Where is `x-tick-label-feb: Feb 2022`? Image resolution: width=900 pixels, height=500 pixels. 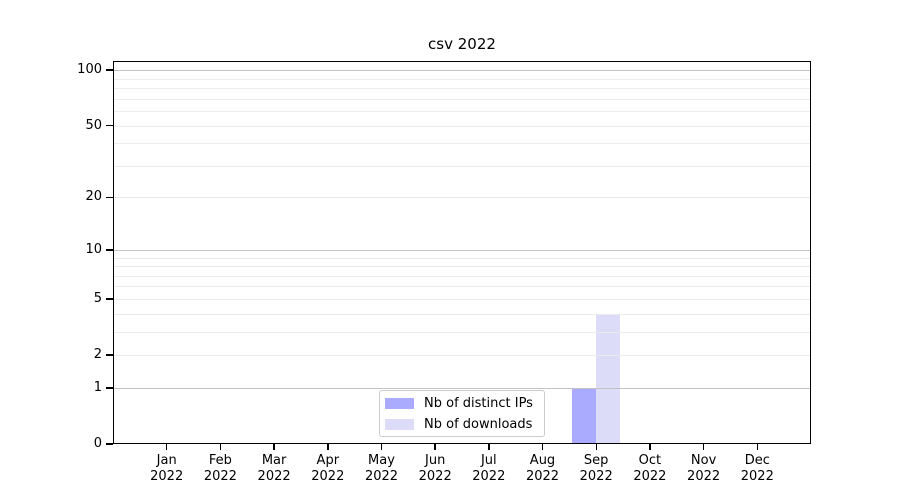 x-tick-label-feb: Feb 2022 is located at coordinates (220, 468).